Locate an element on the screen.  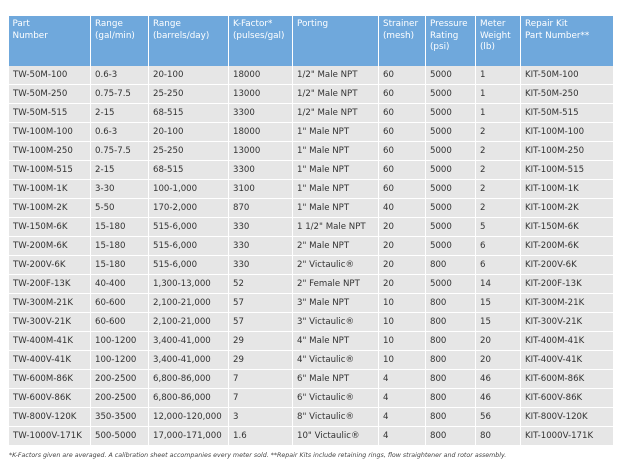
cell-meter-weight: 14 is located at coordinates (498, 284).